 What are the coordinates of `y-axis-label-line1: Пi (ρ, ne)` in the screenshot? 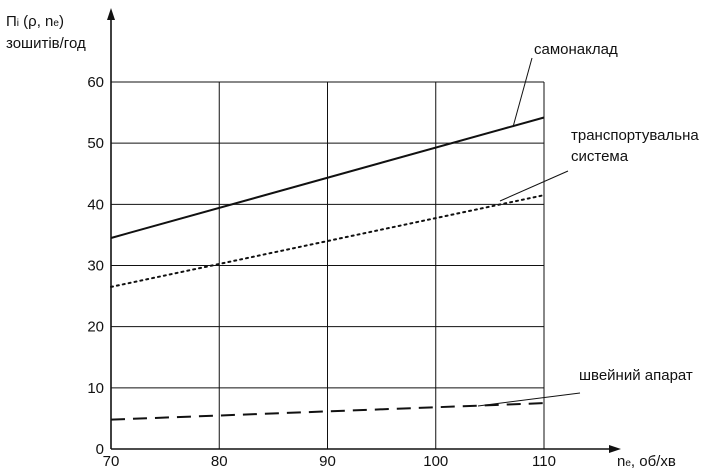 It's located at (35, 21).